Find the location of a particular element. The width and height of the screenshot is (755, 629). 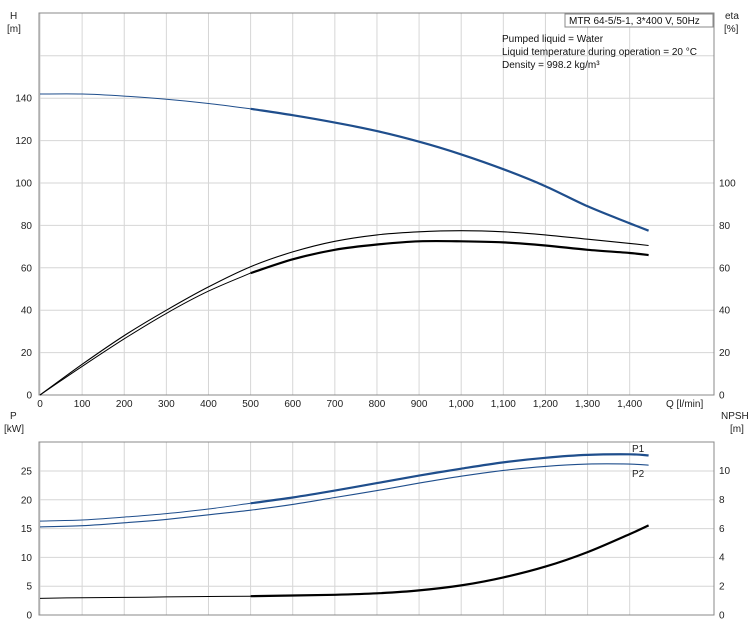

x-tick-label: 100 is located at coordinates (82, 404).